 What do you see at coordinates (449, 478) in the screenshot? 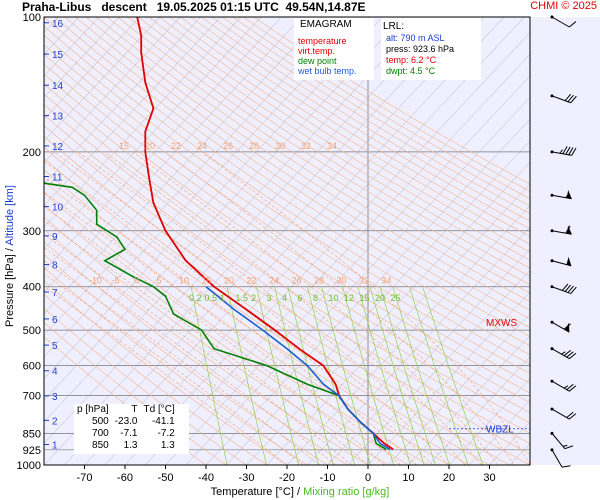
I see `x-tick-label: 20` at bounding box center [449, 478].